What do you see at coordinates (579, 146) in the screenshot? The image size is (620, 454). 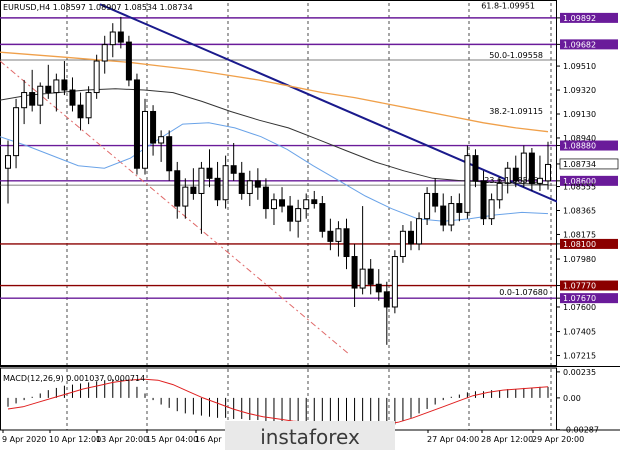 I see `price-tick-label: 1.08880` at bounding box center [579, 146].